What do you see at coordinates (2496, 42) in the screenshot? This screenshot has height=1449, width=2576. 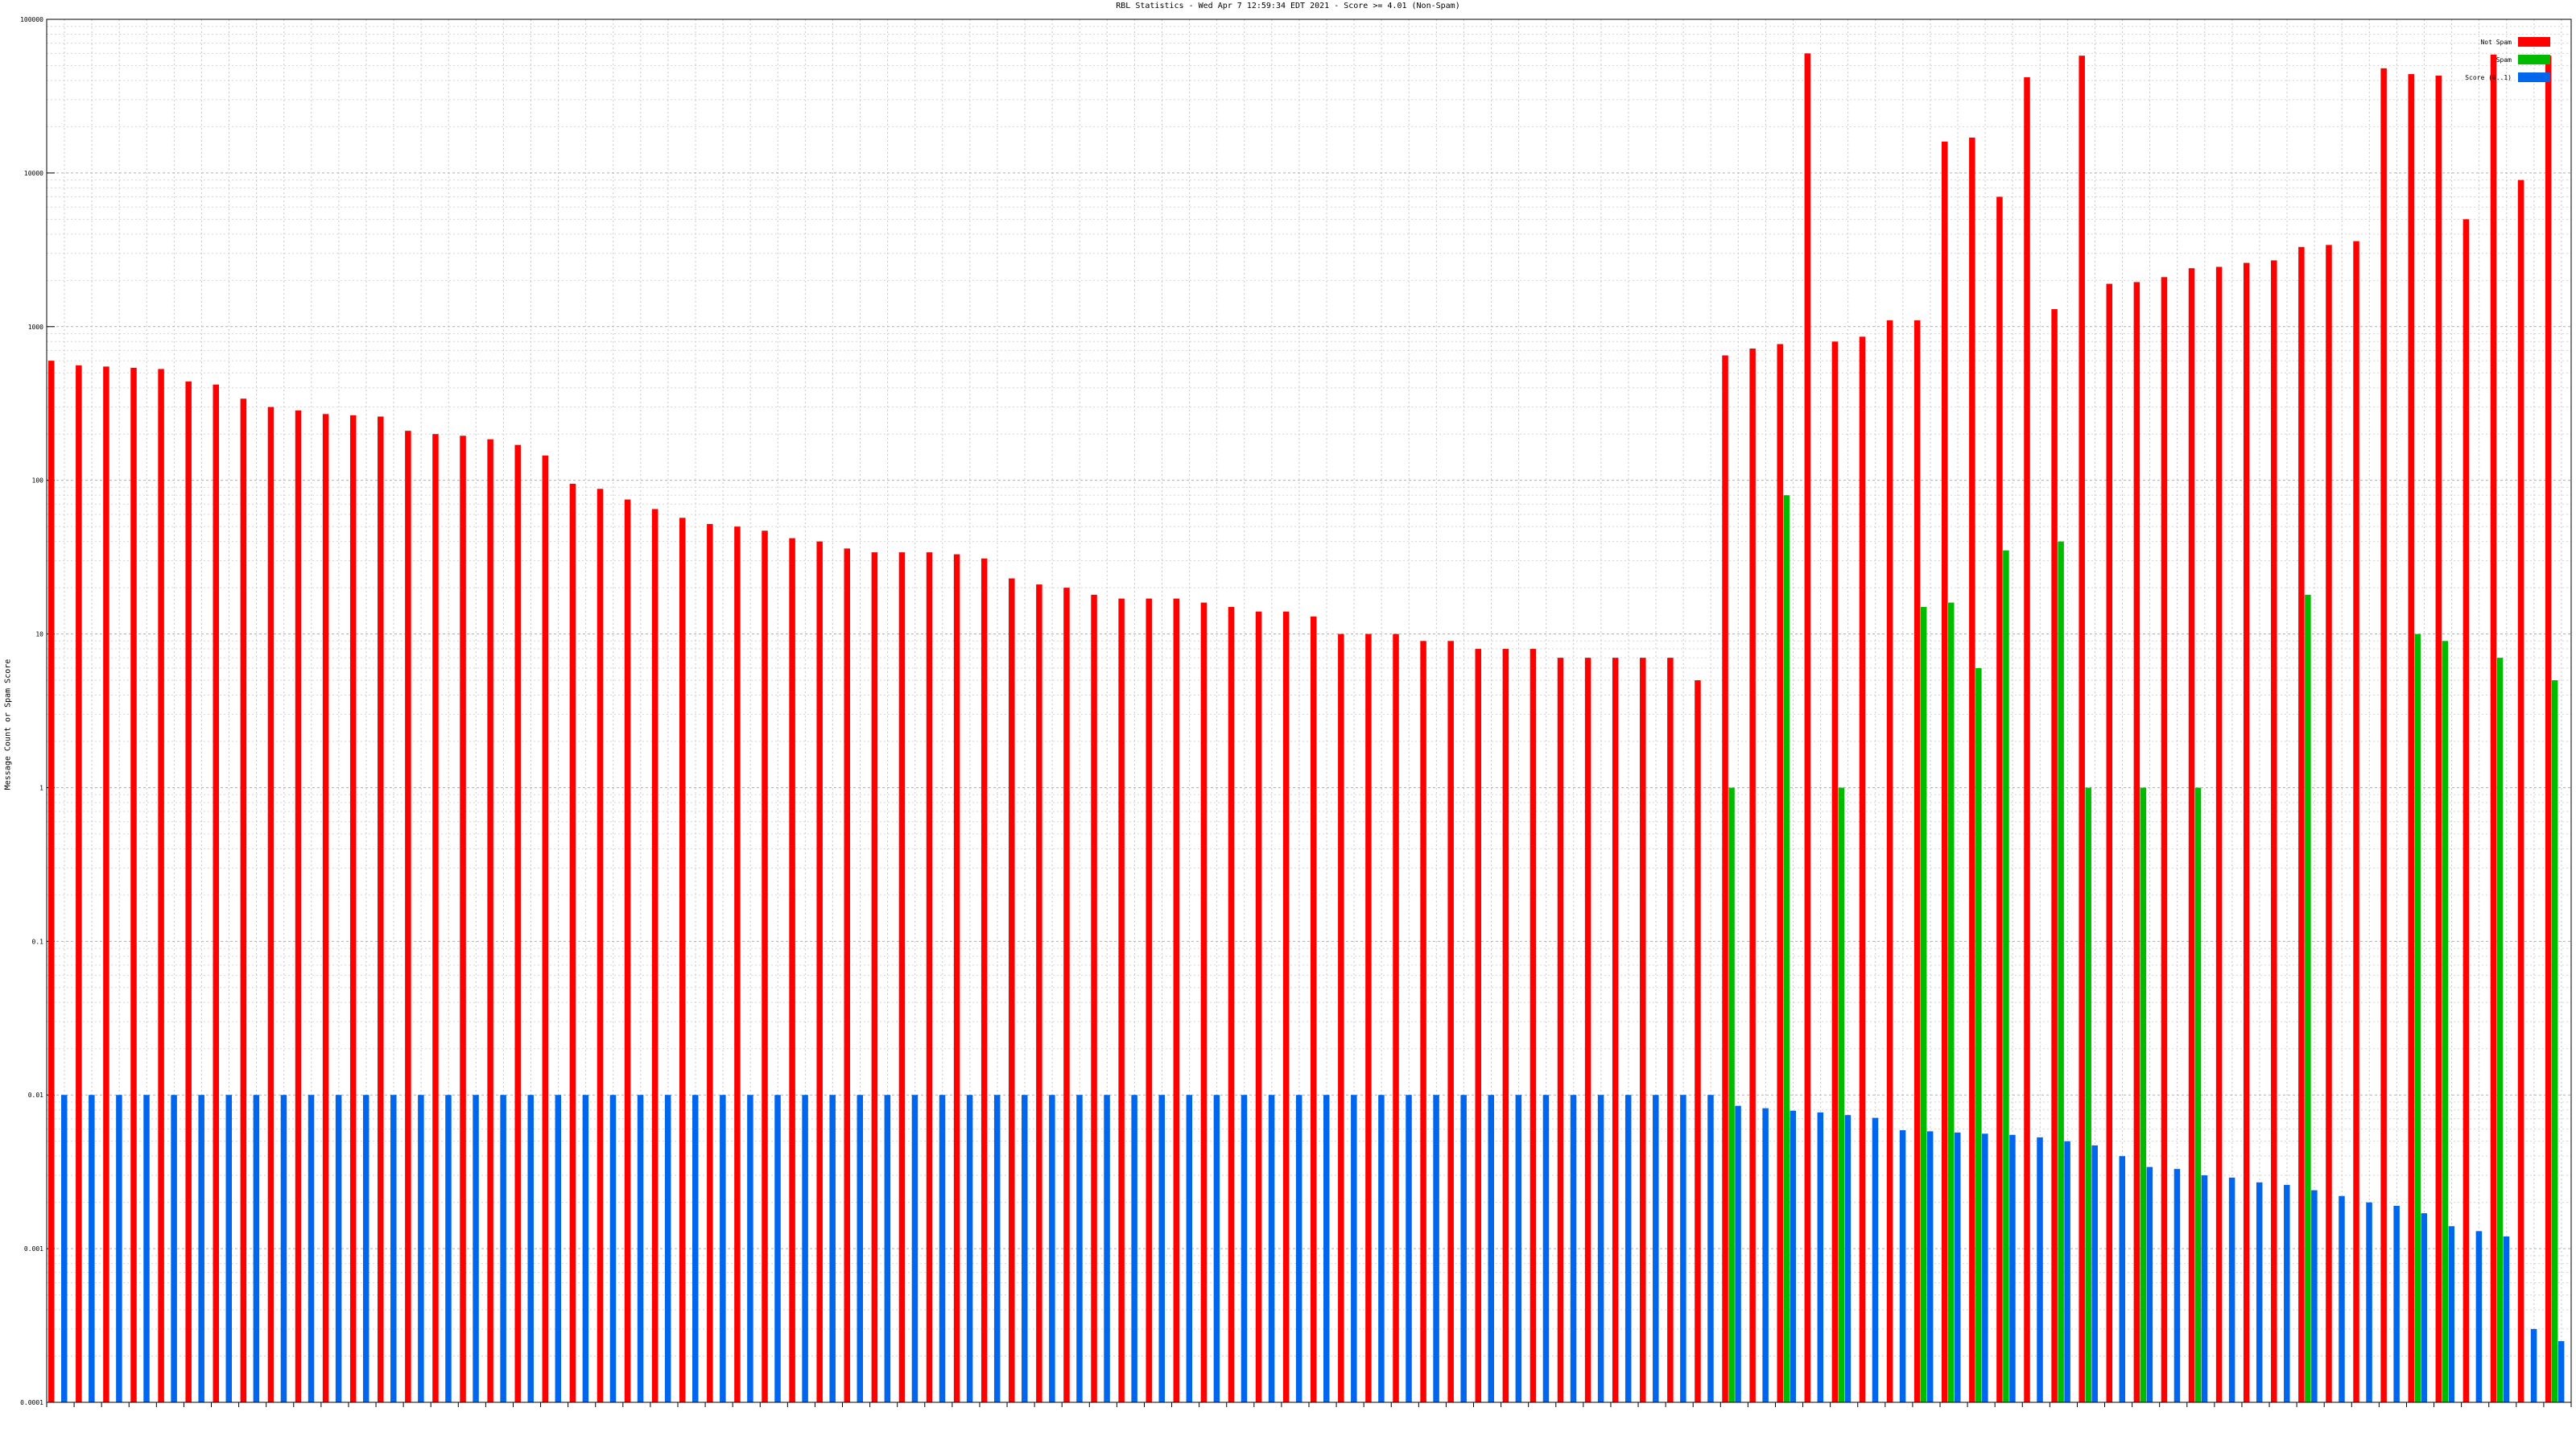 I see `legend-label-not-spam: Not Spam` at bounding box center [2496, 42].